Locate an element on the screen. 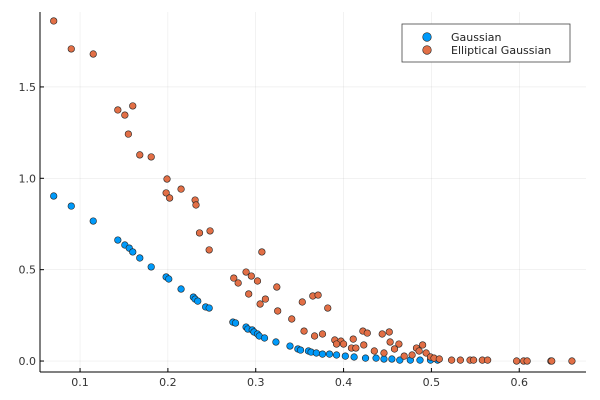  y-tick-label: 0.5 is located at coordinates (28, 270).